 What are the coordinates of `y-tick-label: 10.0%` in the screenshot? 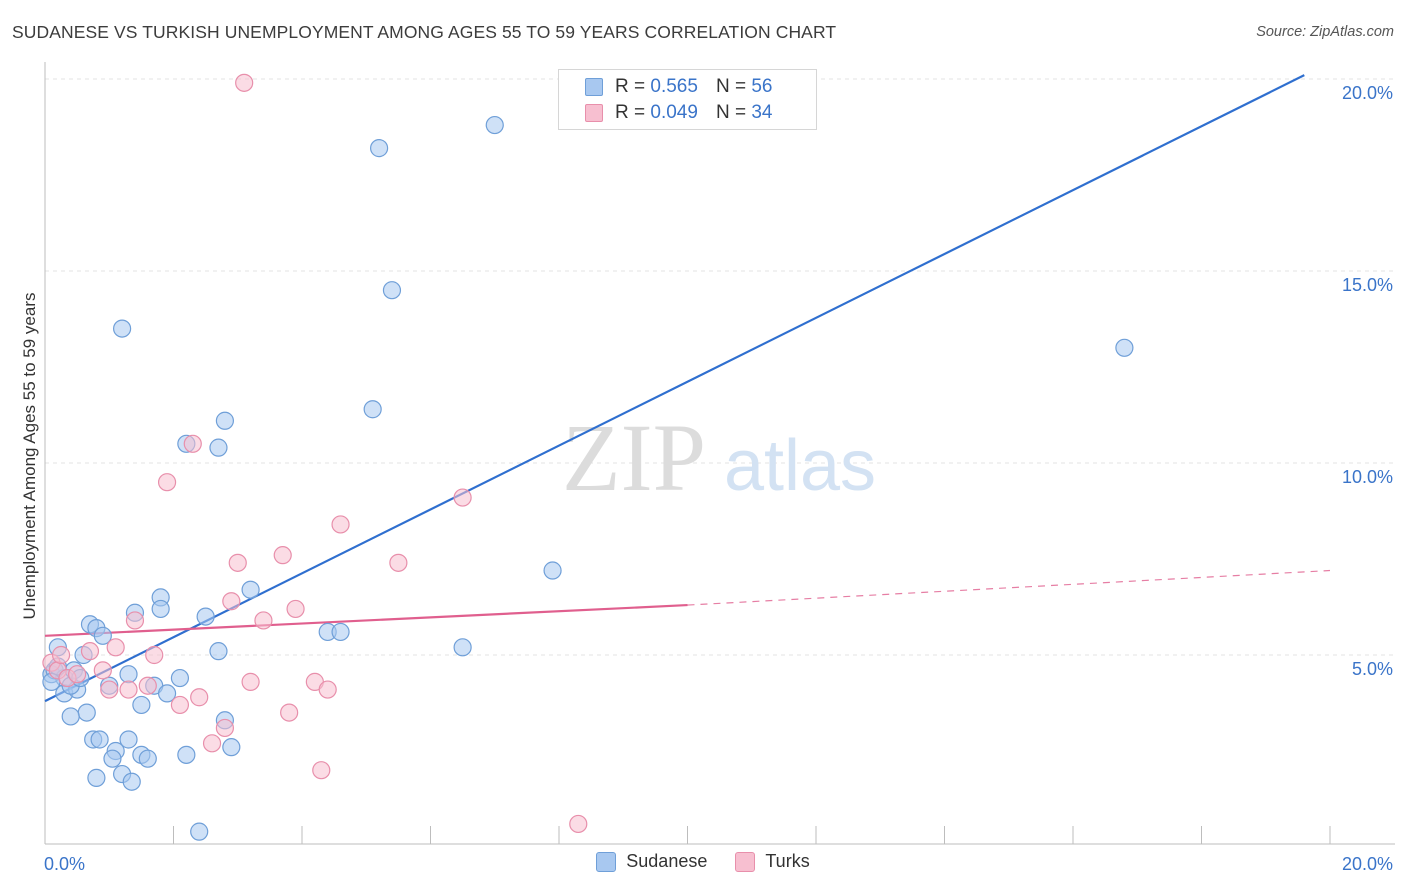 It's located at (1367, 477).